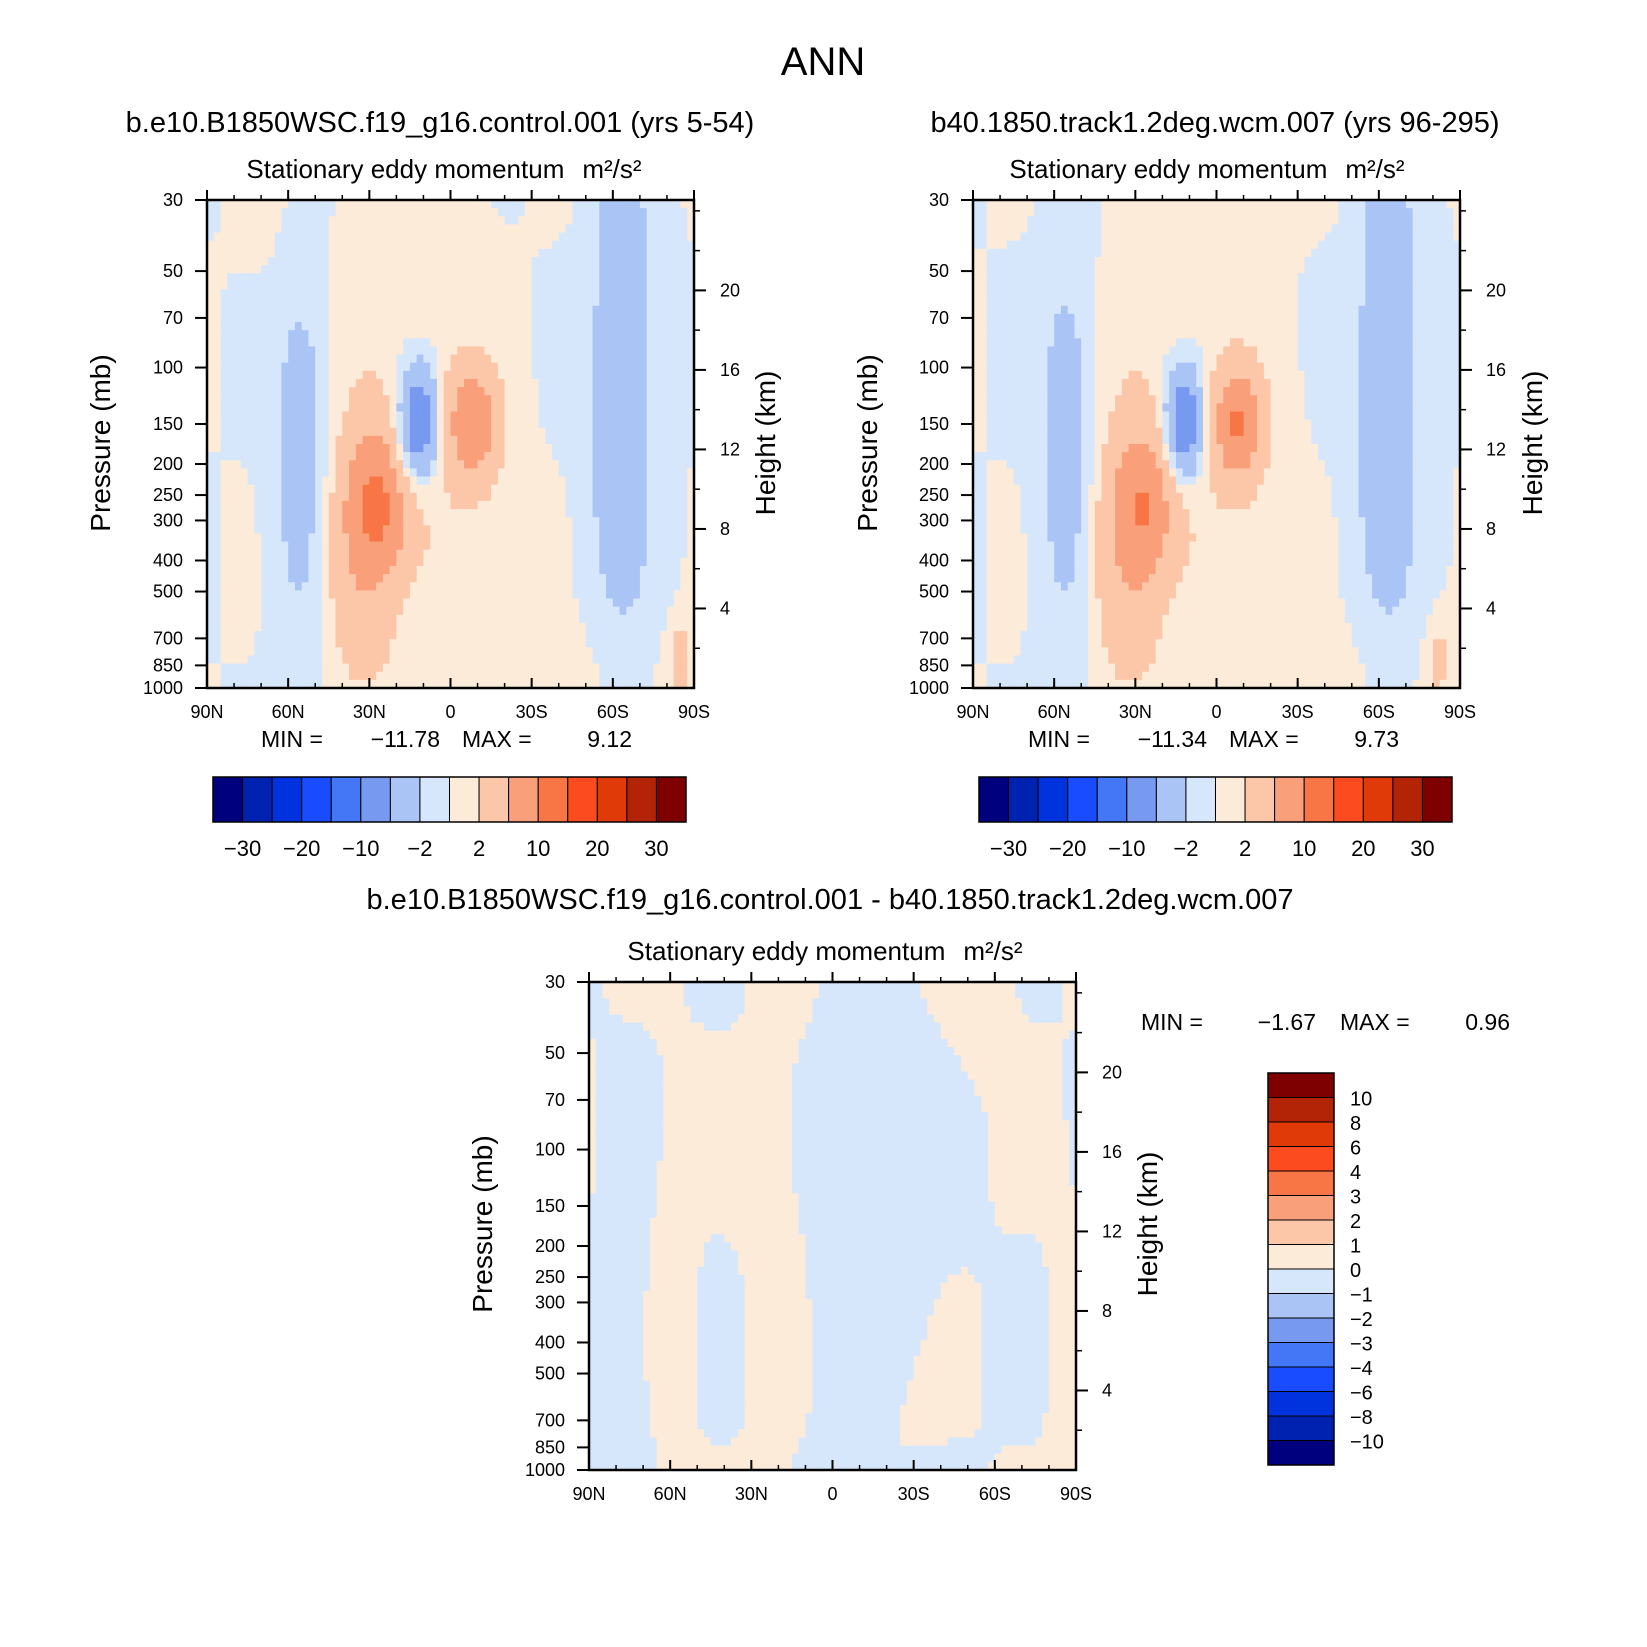  Describe the element at coordinates (613, 712) in the screenshot. I see `x-tick-label: 60S` at that location.